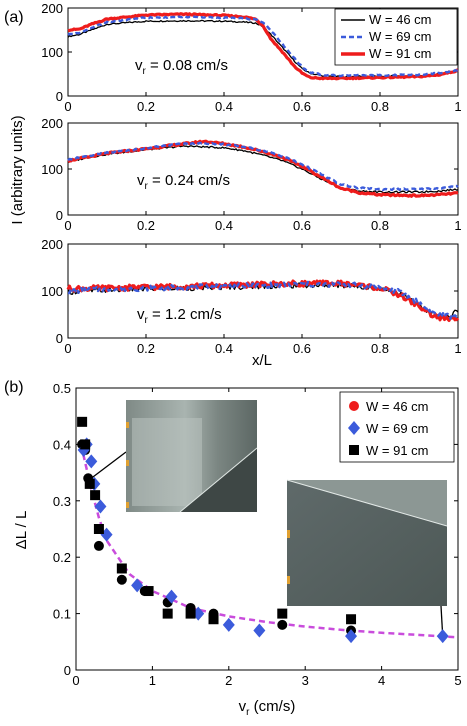 The image size is (467, 726). What do you see at coordinates (228, 680) in the screenshot?
I see `x-tick-label: 2` at bounding box center [228, 680].